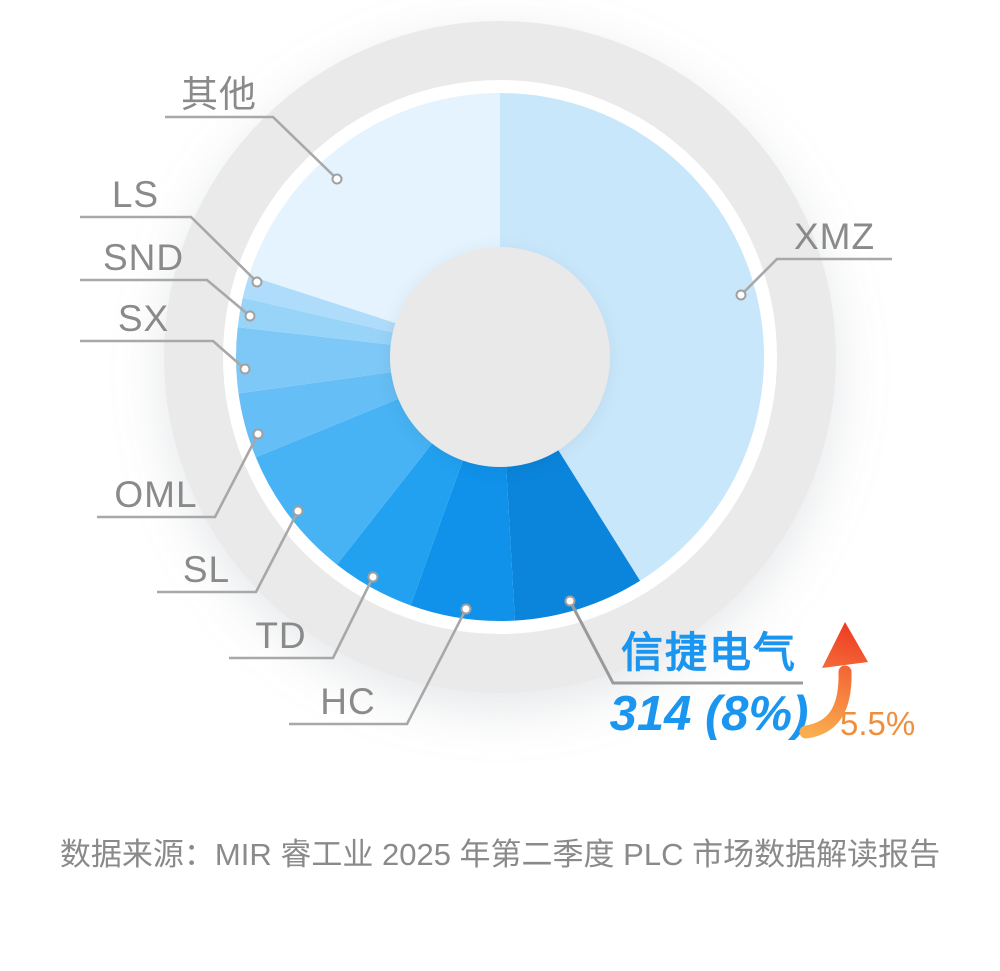 This screenshot has height=971, width=1000. What do you see at coordinates (219, 94) in the screenshot?
I see `label-other: 其他` at bounding box center [219, 94].